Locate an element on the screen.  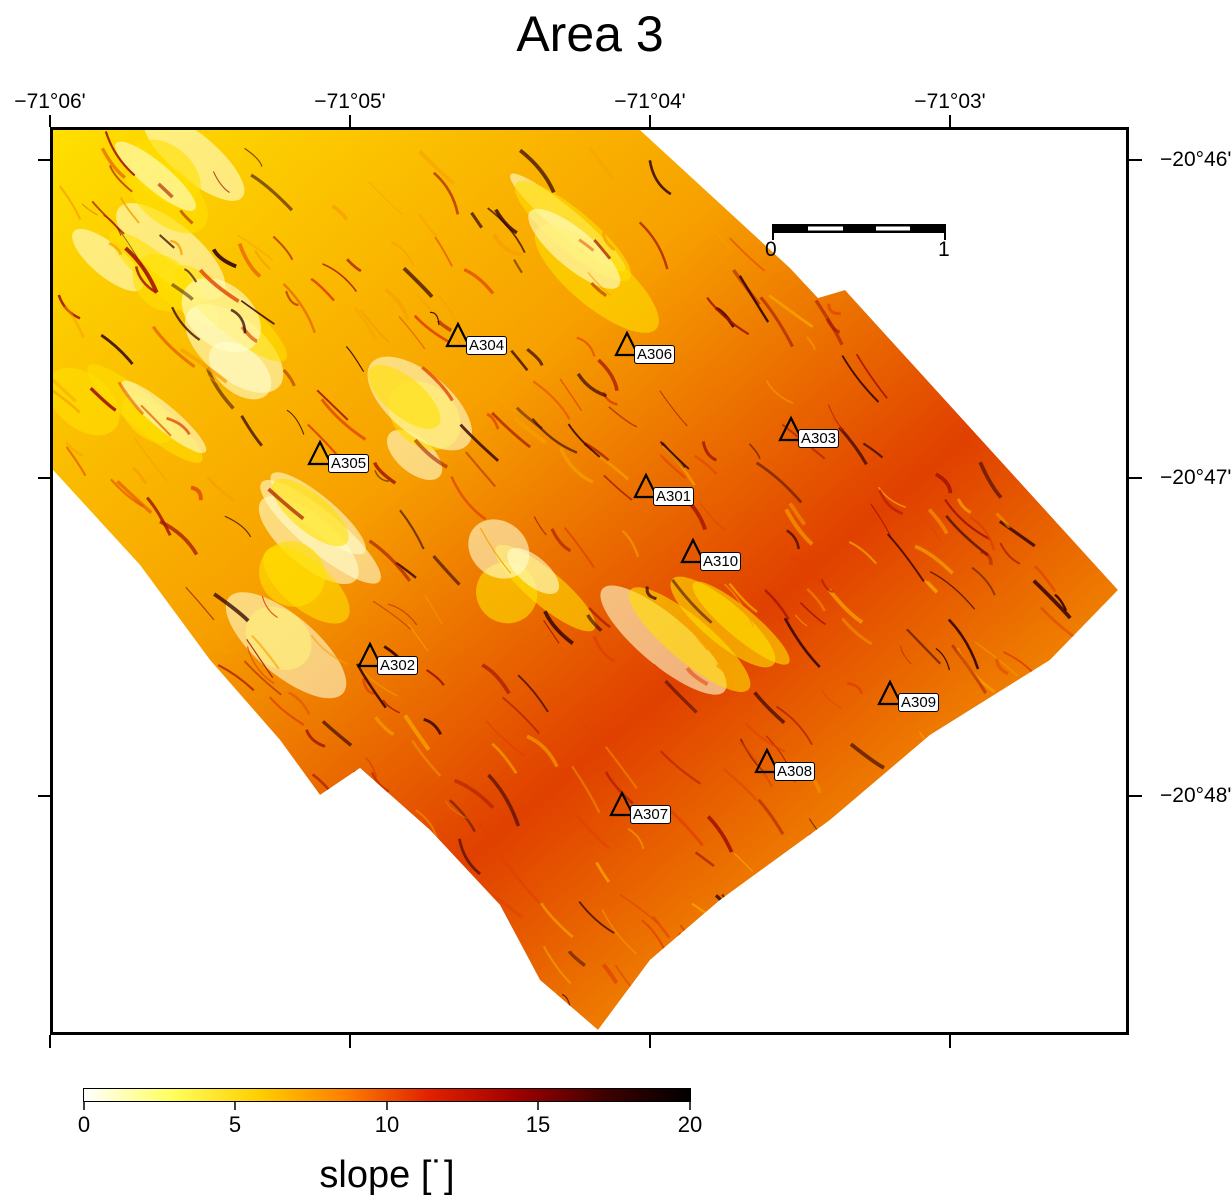
colorbar-title: slope [˙] is located at coordinates (387, 1175).